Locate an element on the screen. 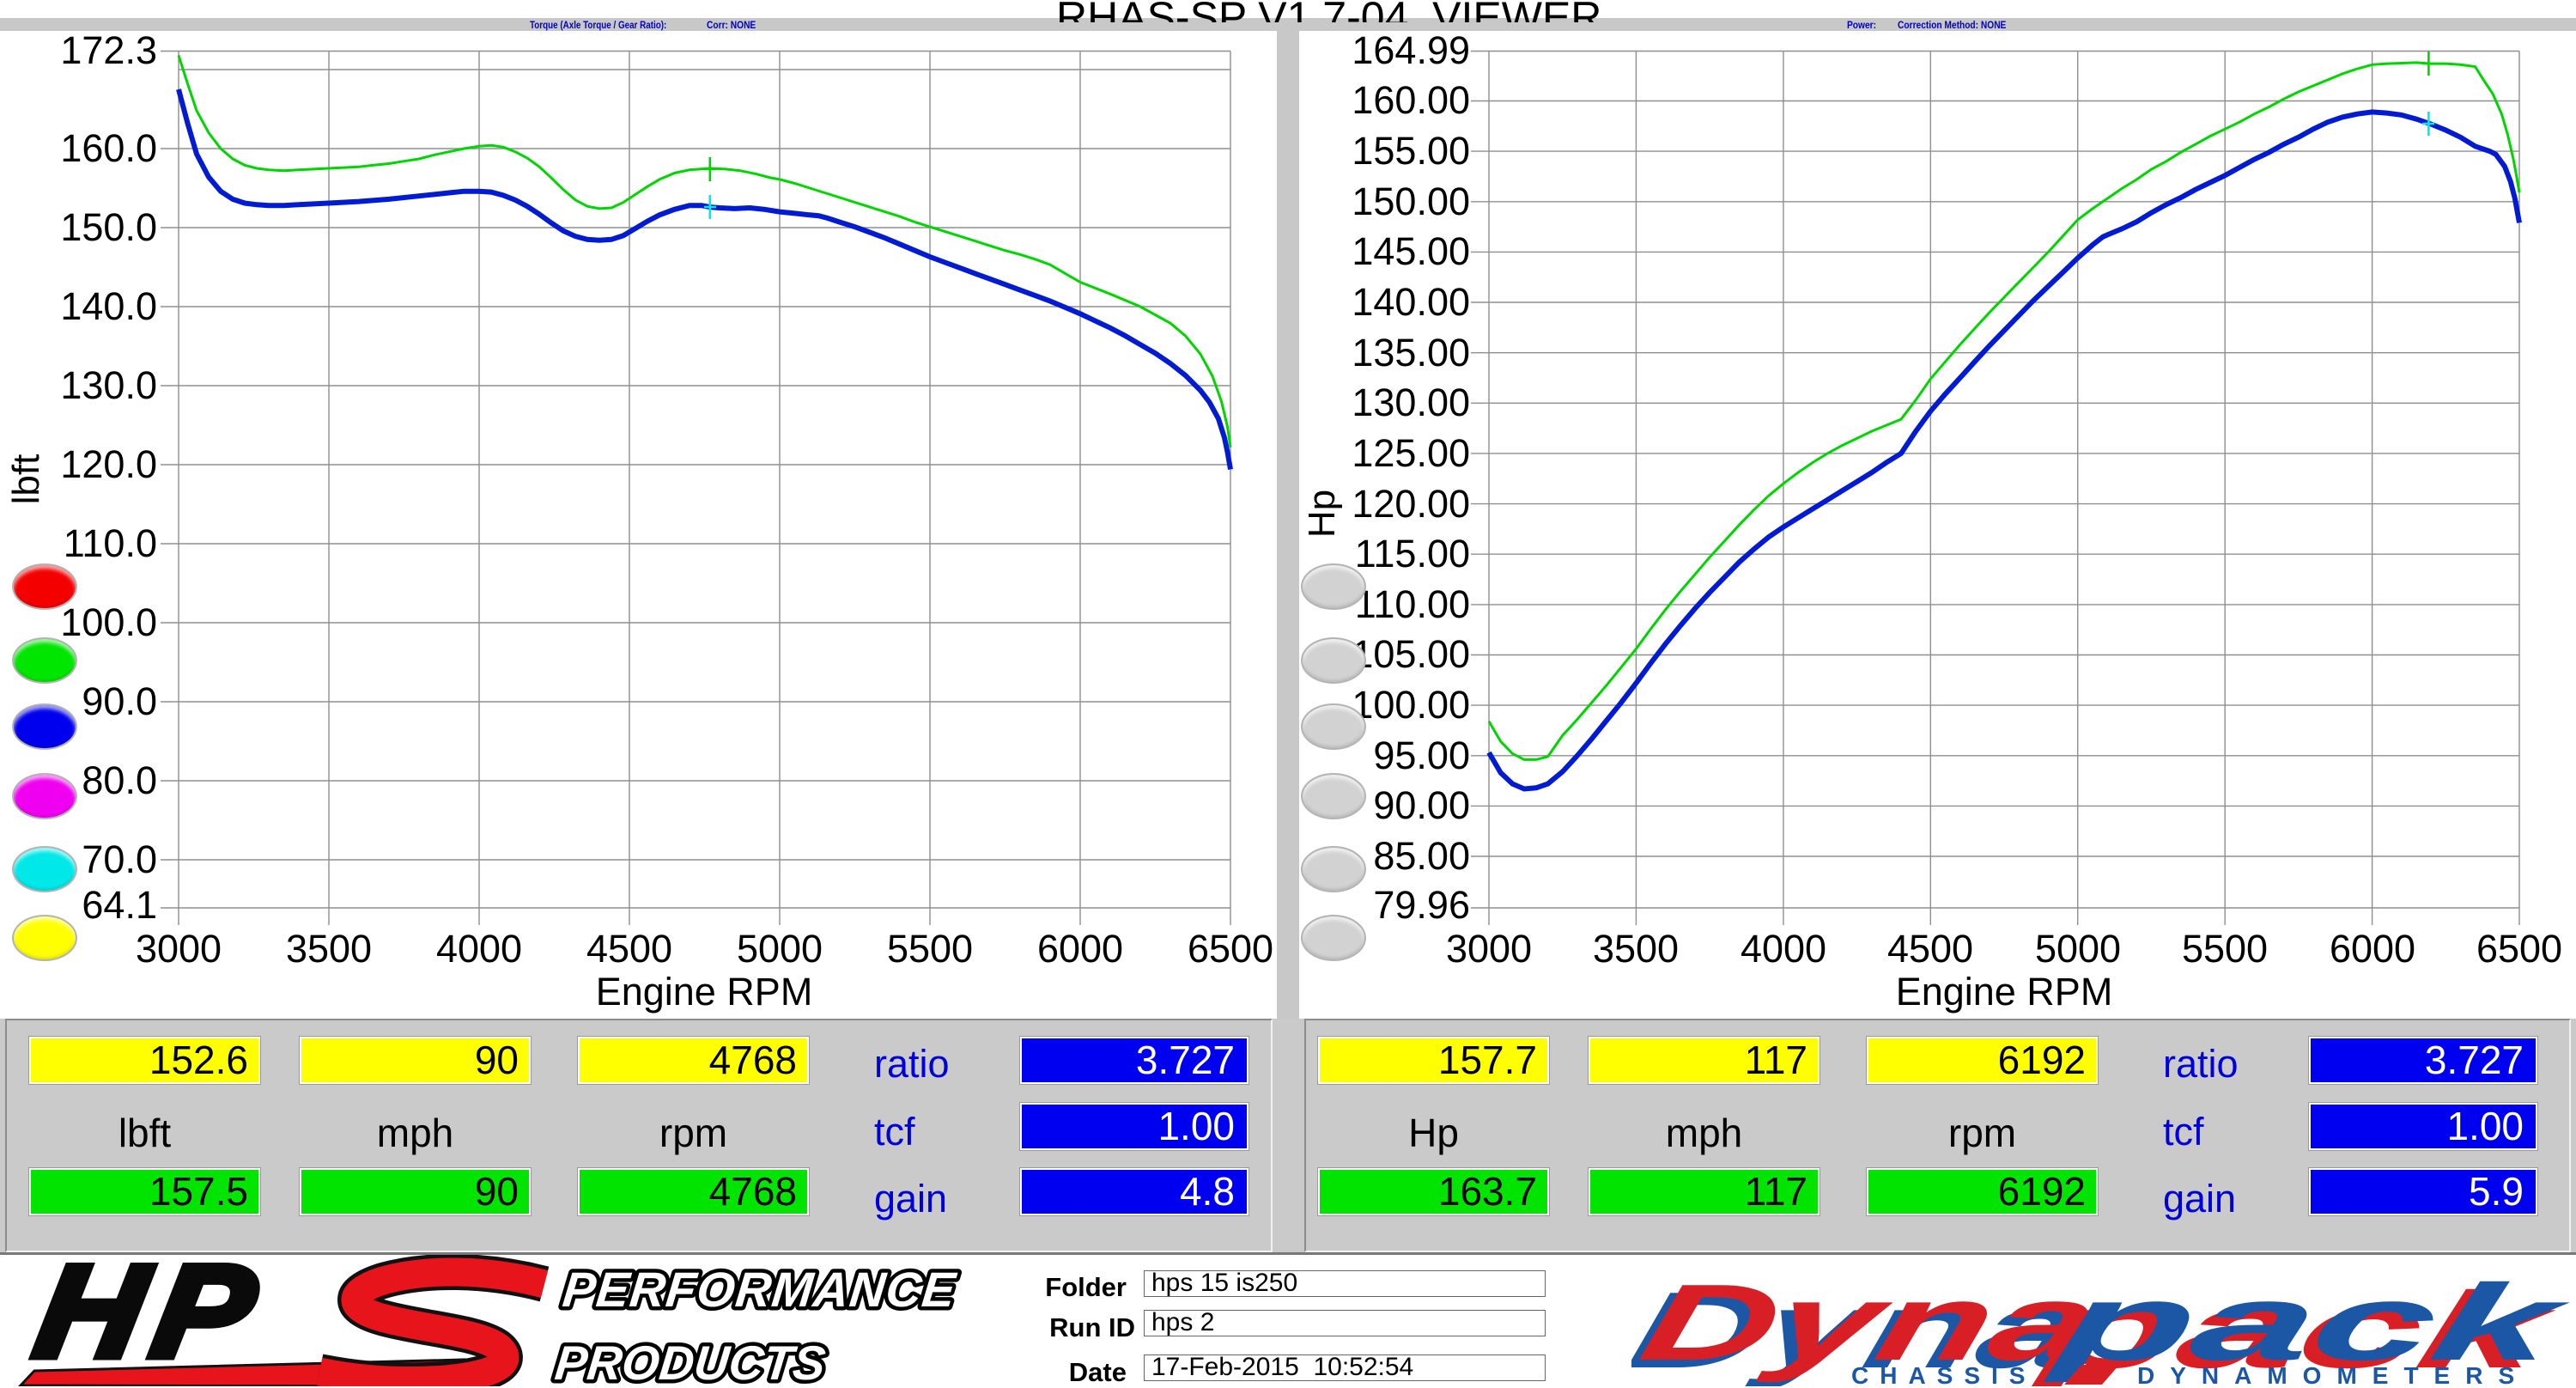  svg-text: DYNAMOMETERS is located at coordinates (2333, 1374).